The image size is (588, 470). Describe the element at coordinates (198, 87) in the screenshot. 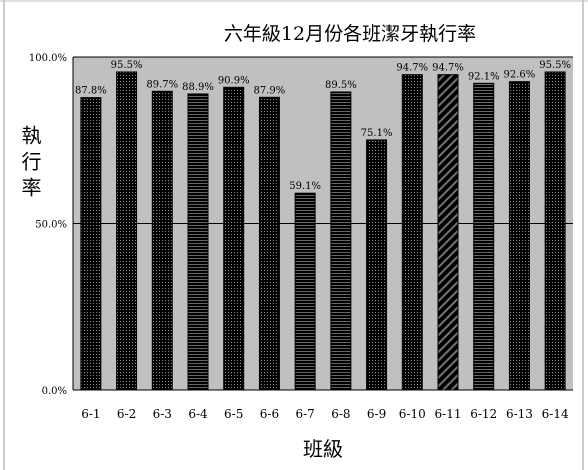

I see `data-label-6-4: 88.9%` at that location.